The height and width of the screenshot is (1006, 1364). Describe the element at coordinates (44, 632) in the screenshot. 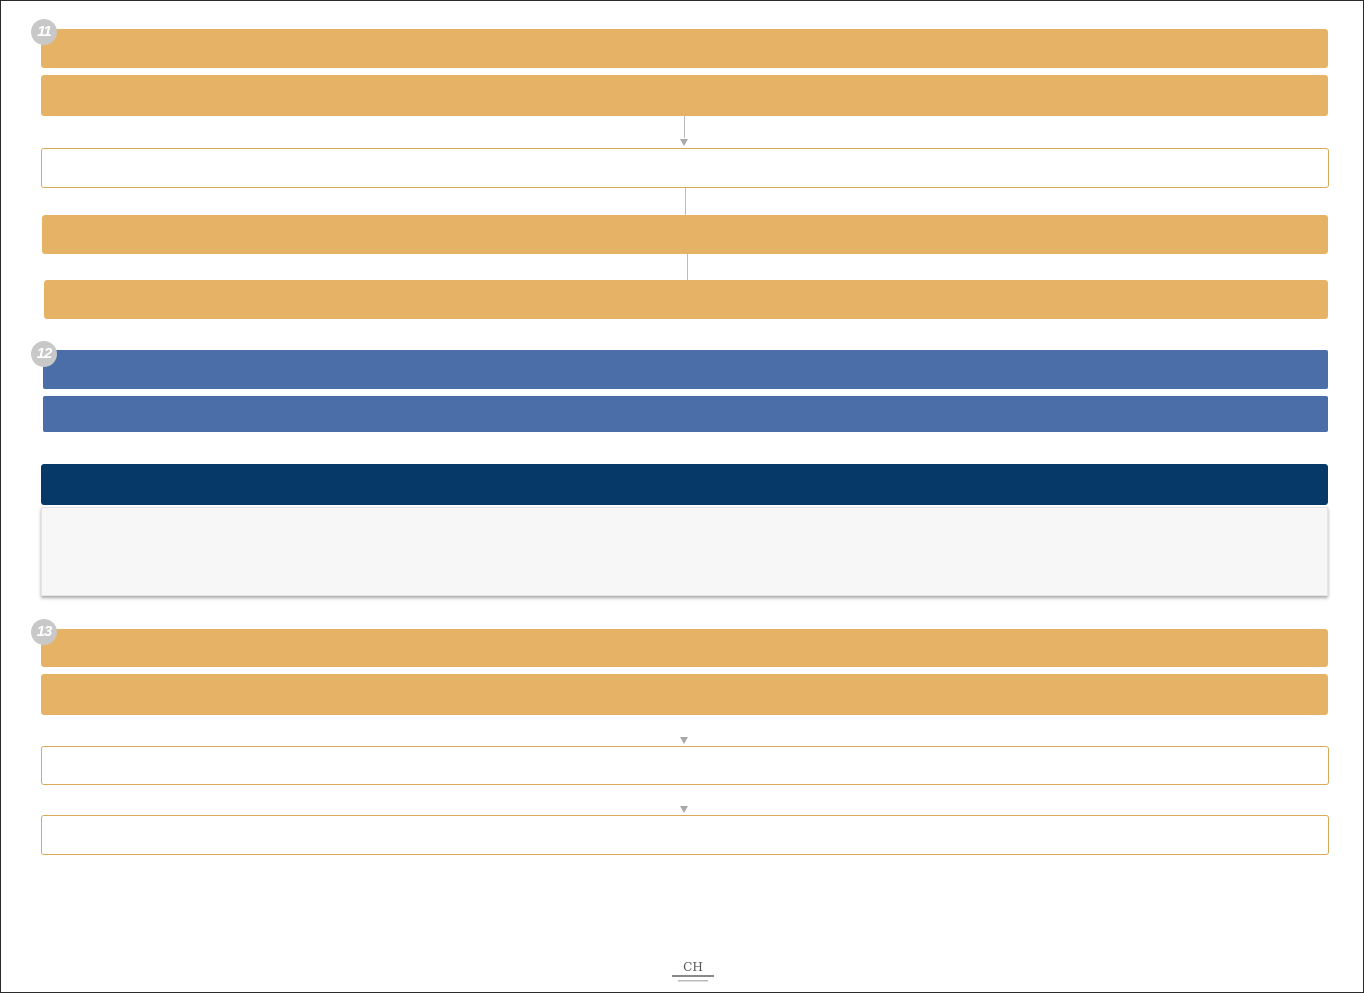

I see `step-badge-13: 13` at that location.